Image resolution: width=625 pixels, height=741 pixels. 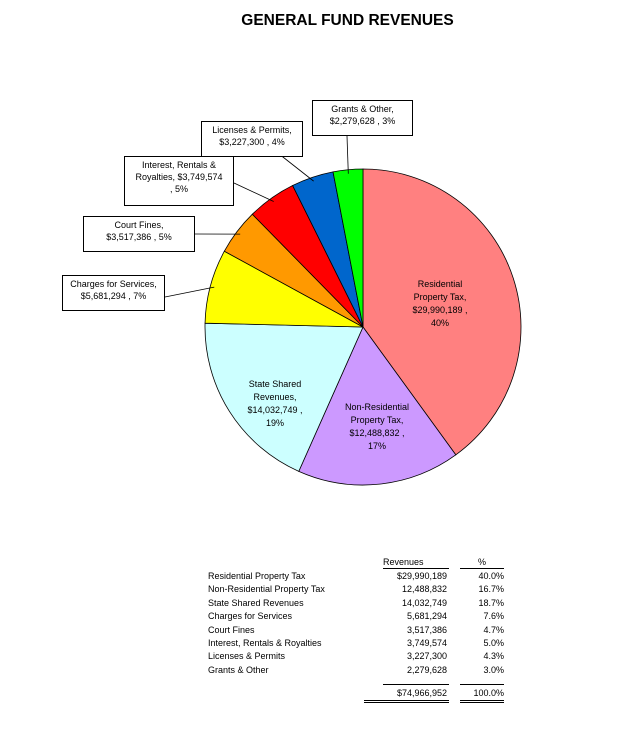 What do you see at coordinates (358, 693) in the screenshot?
I see `table-total-row: $74,966,952 100.0%` at bounding box center [358, 693].